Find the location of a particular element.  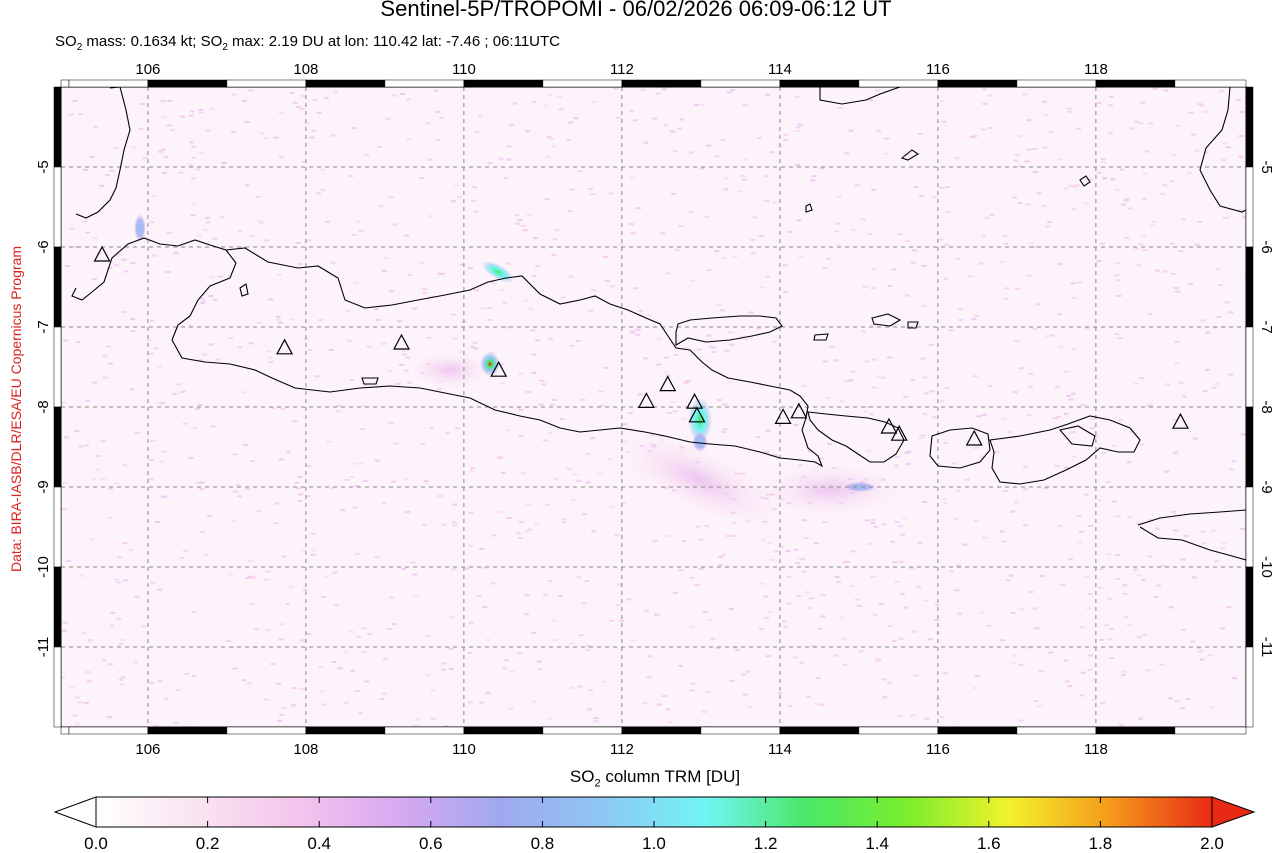

cb-label-prefix: SO is located at coordinates (582, 776).